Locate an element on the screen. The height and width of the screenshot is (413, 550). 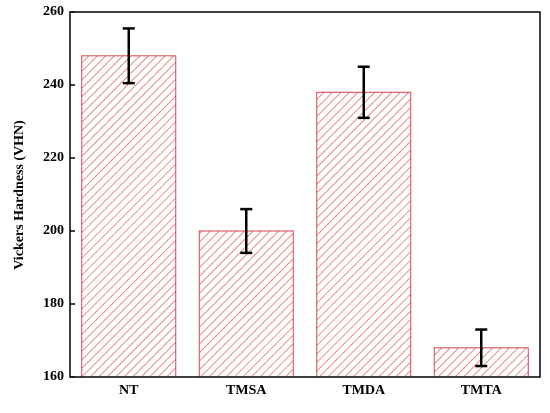
x-tick-label: NT is located at coordinates (129, 390).